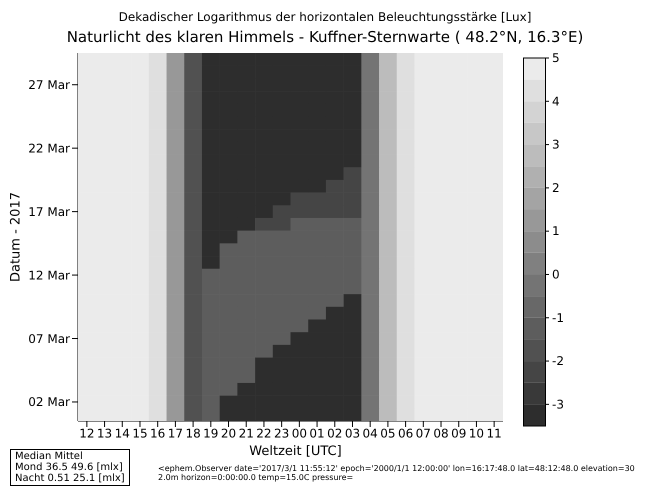 The image size is (650, 490). I want to click on x-tick-label: 13, so click(104, 433).